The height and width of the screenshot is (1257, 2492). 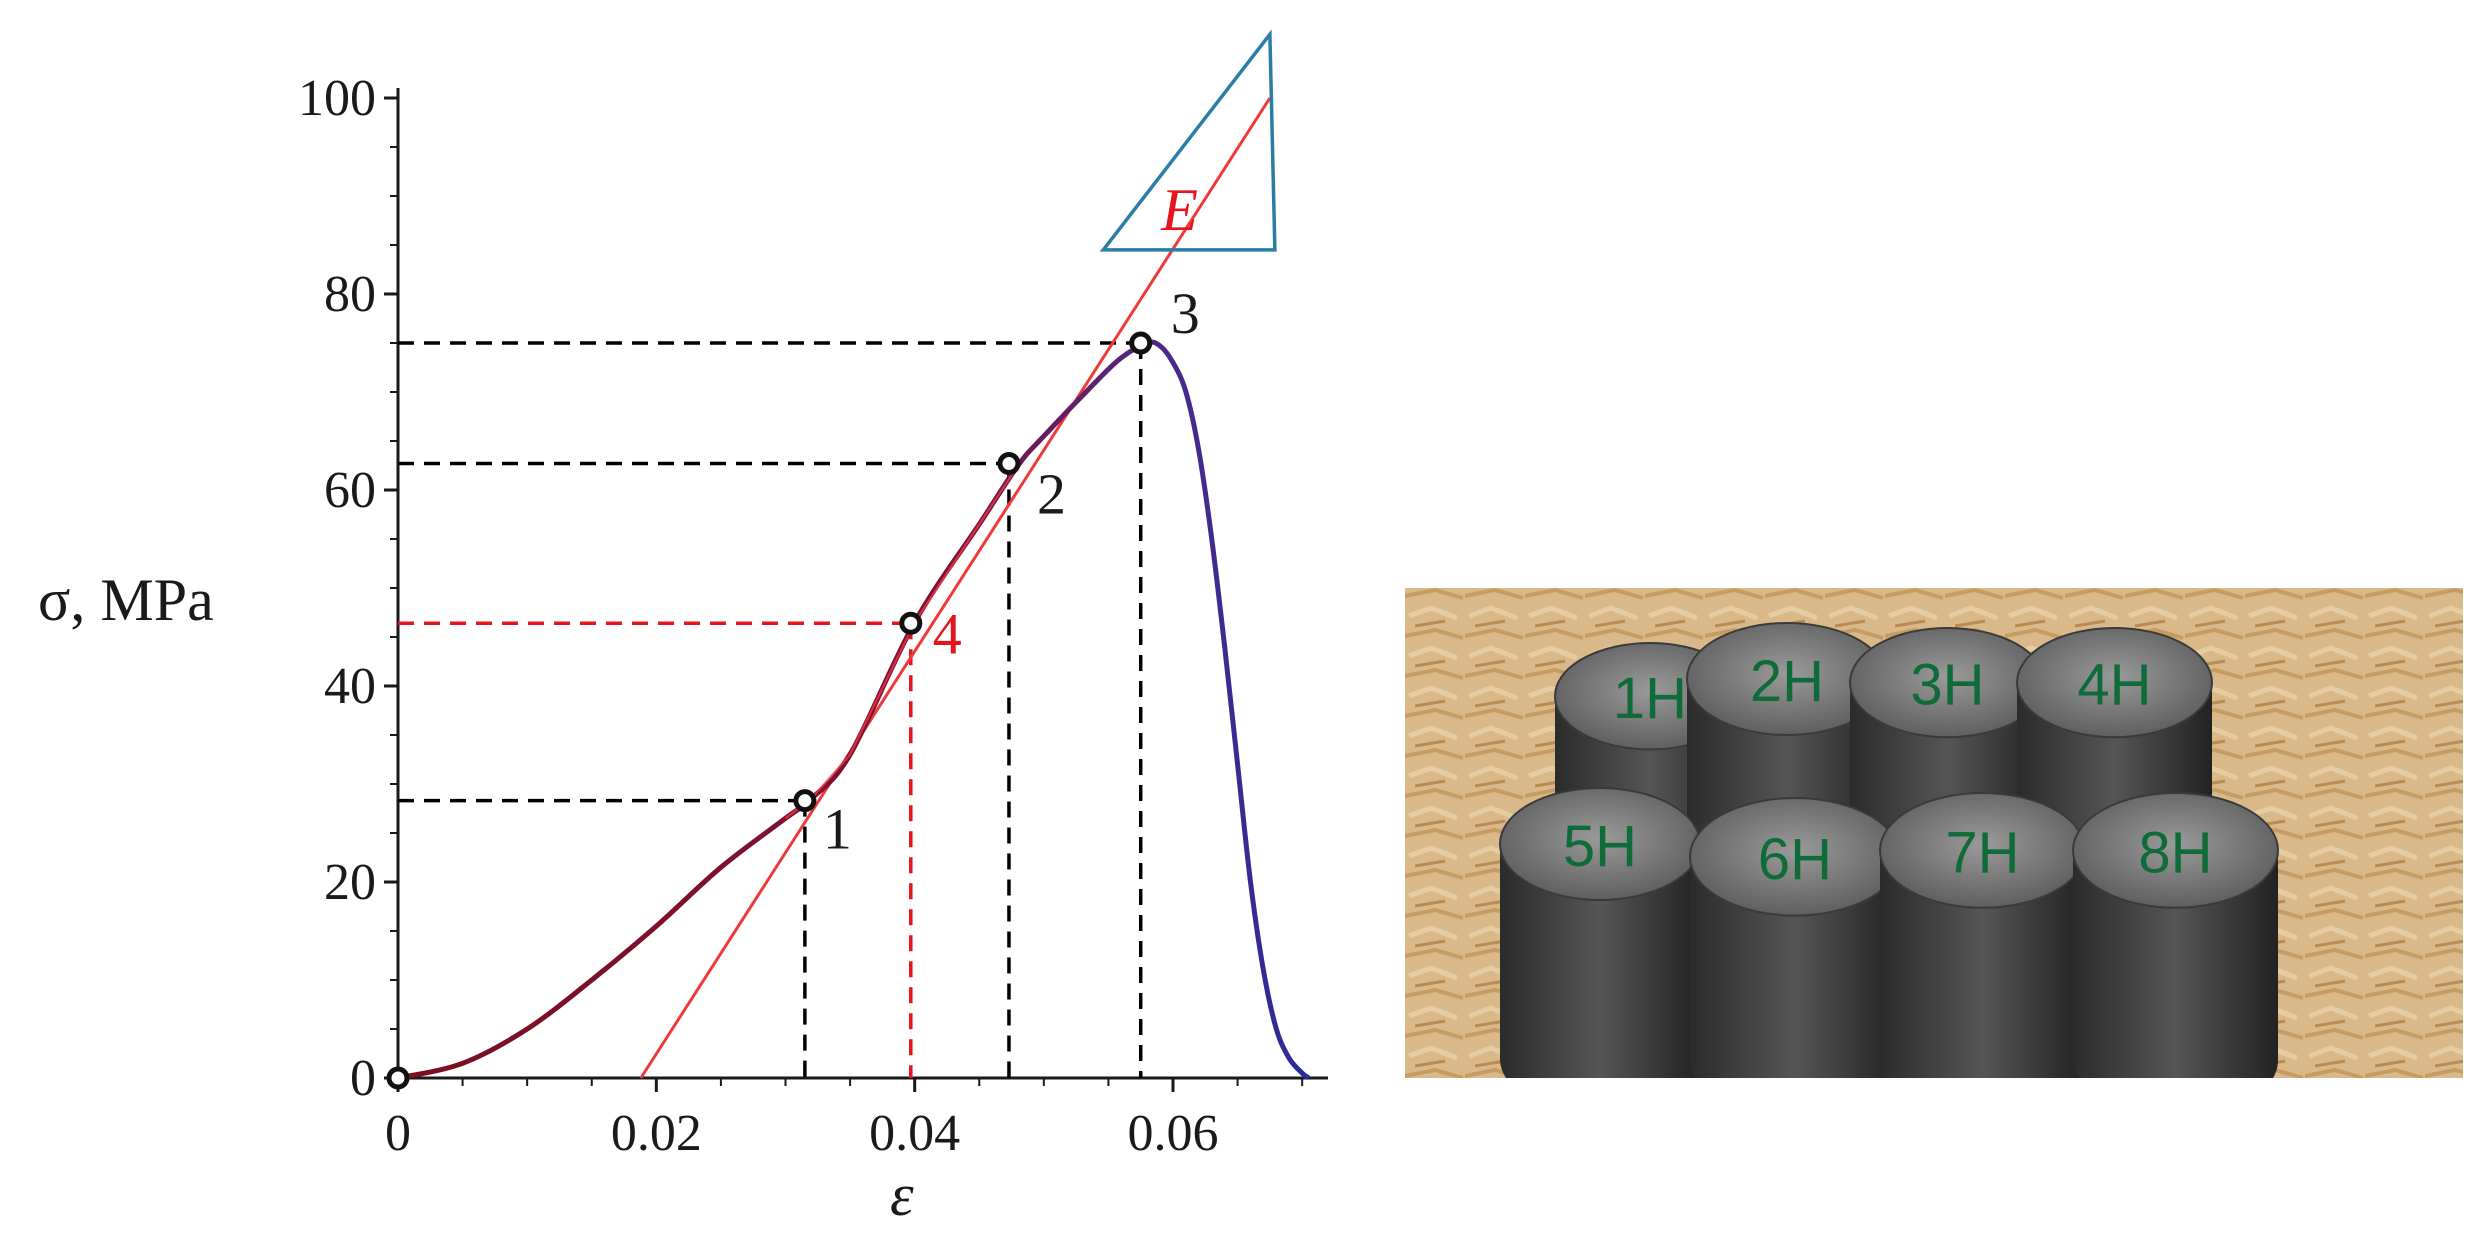 I want to click on specimen-label: 3H, so click(x=1947, y=685).